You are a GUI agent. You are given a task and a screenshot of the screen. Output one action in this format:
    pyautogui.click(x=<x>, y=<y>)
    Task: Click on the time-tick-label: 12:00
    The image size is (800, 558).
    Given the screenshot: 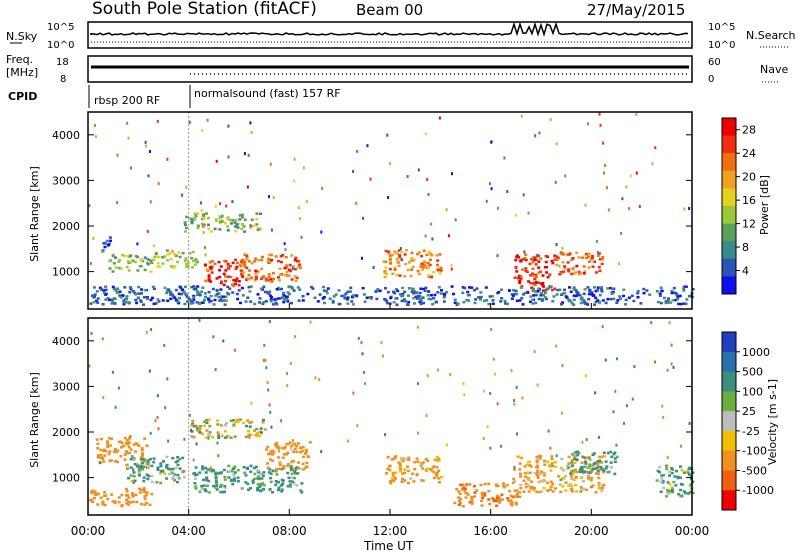 What is the action you would take?
    pyautogui.click(x=390, y=531)
    